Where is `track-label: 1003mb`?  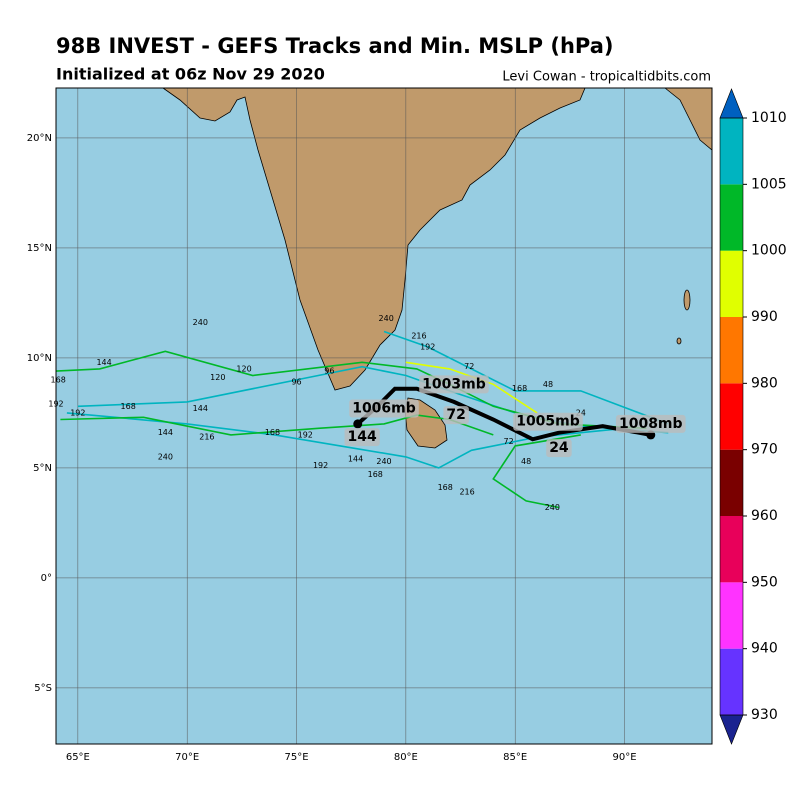
track-label: 1003mb is located at coordinates (454, 384).